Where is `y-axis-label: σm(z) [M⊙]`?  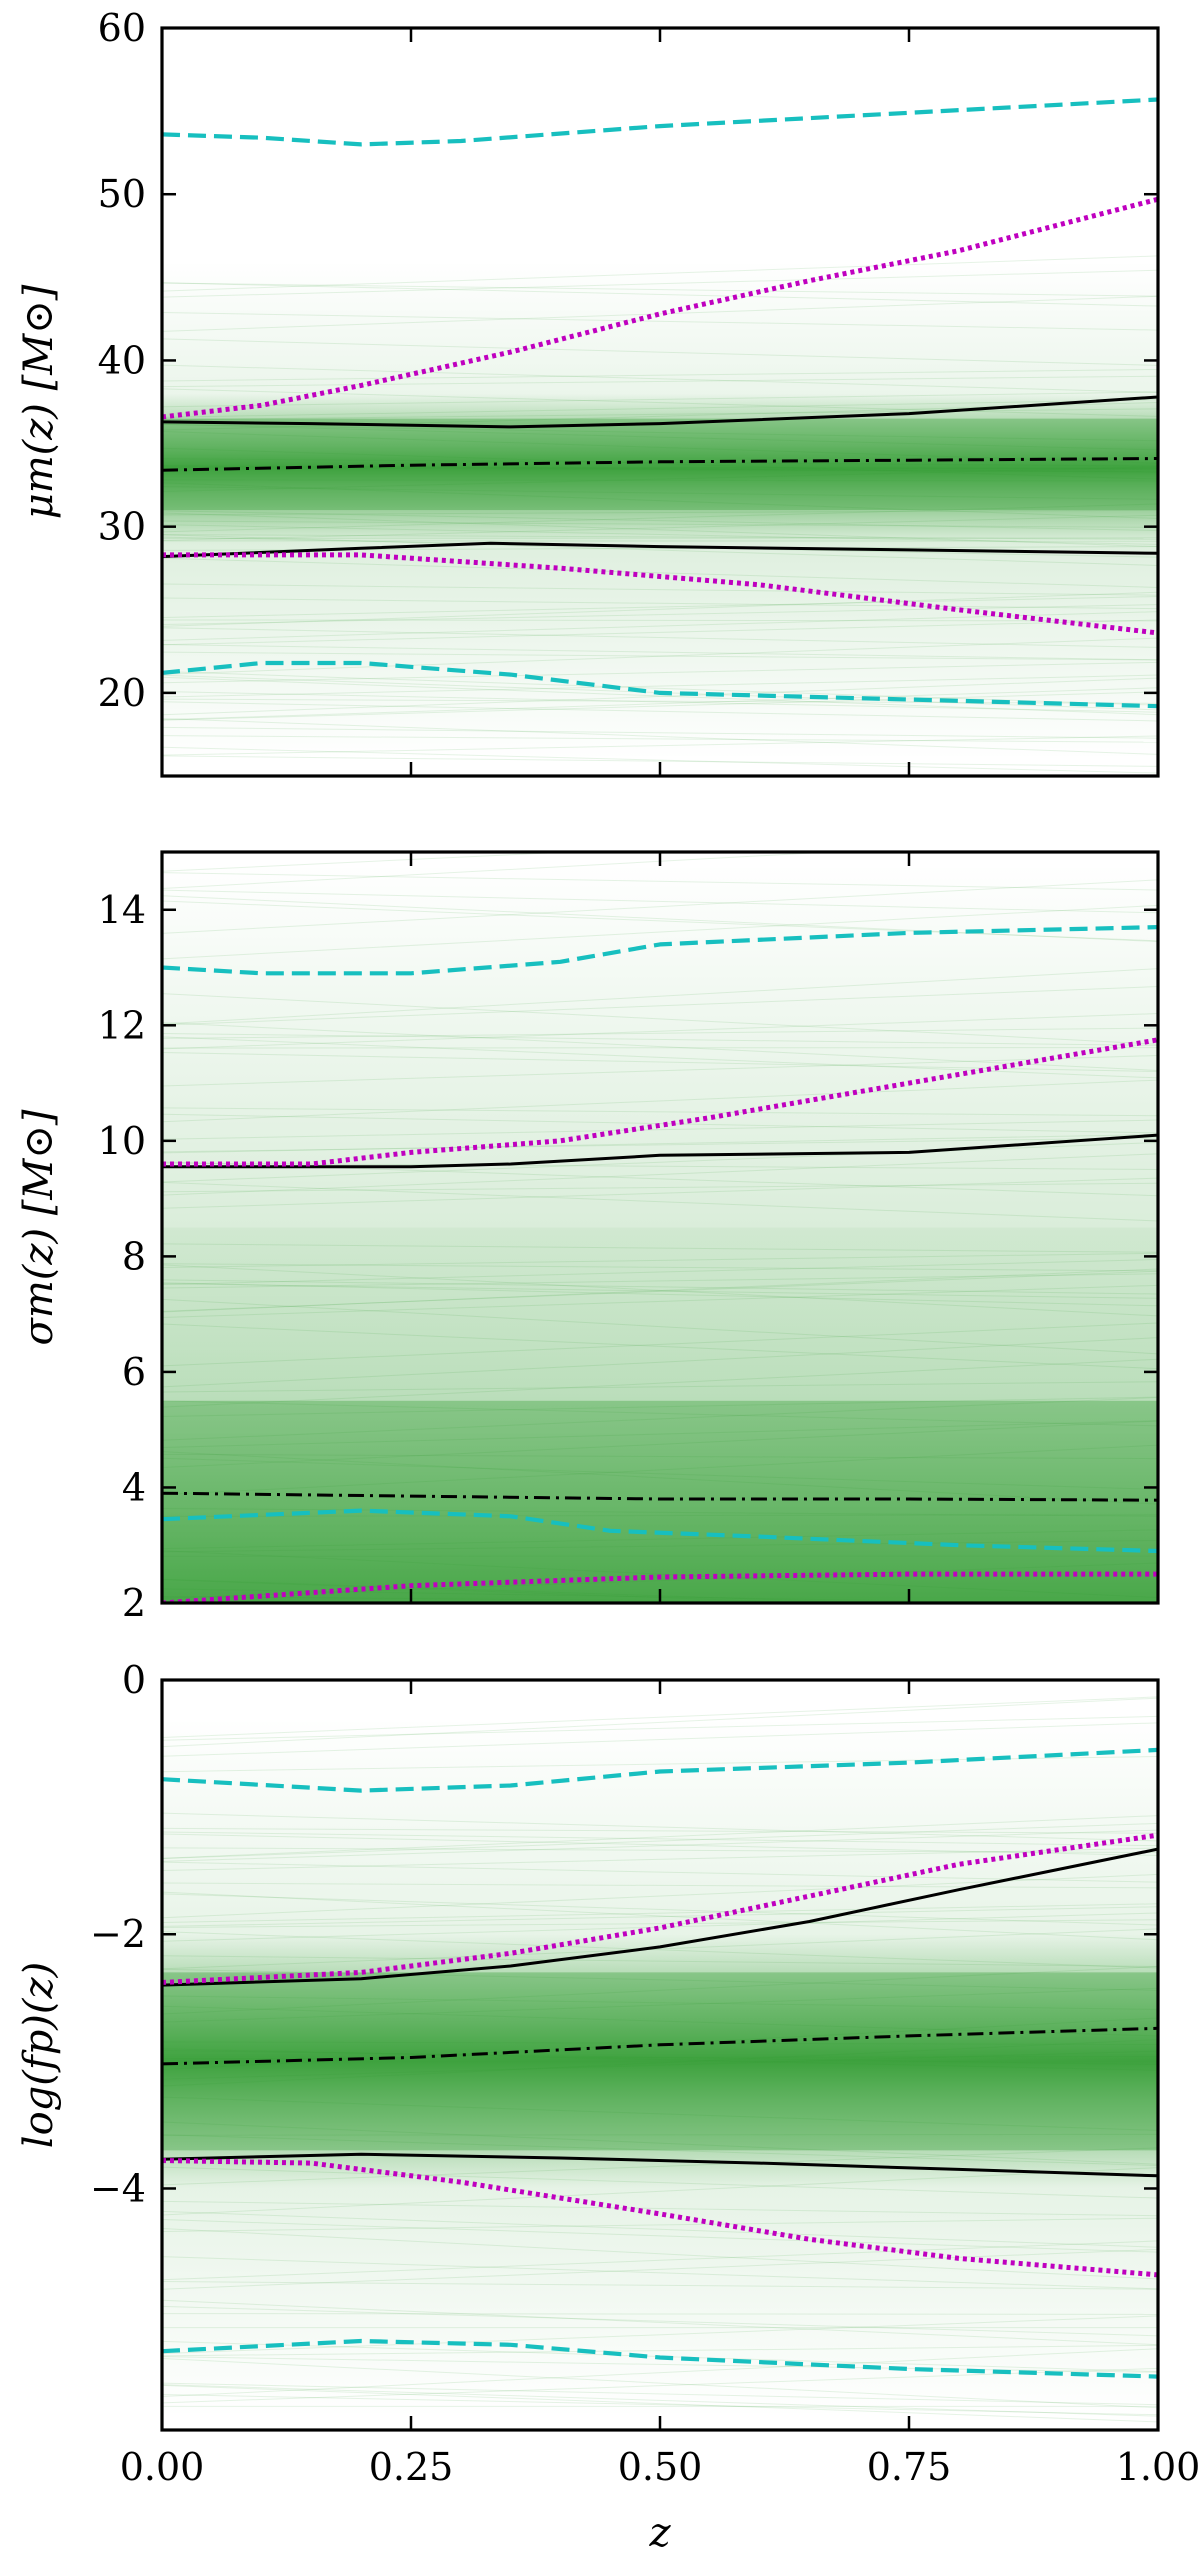 y-axis-label: σm(z) [M⊙] is located at coordinates (39, 1227).